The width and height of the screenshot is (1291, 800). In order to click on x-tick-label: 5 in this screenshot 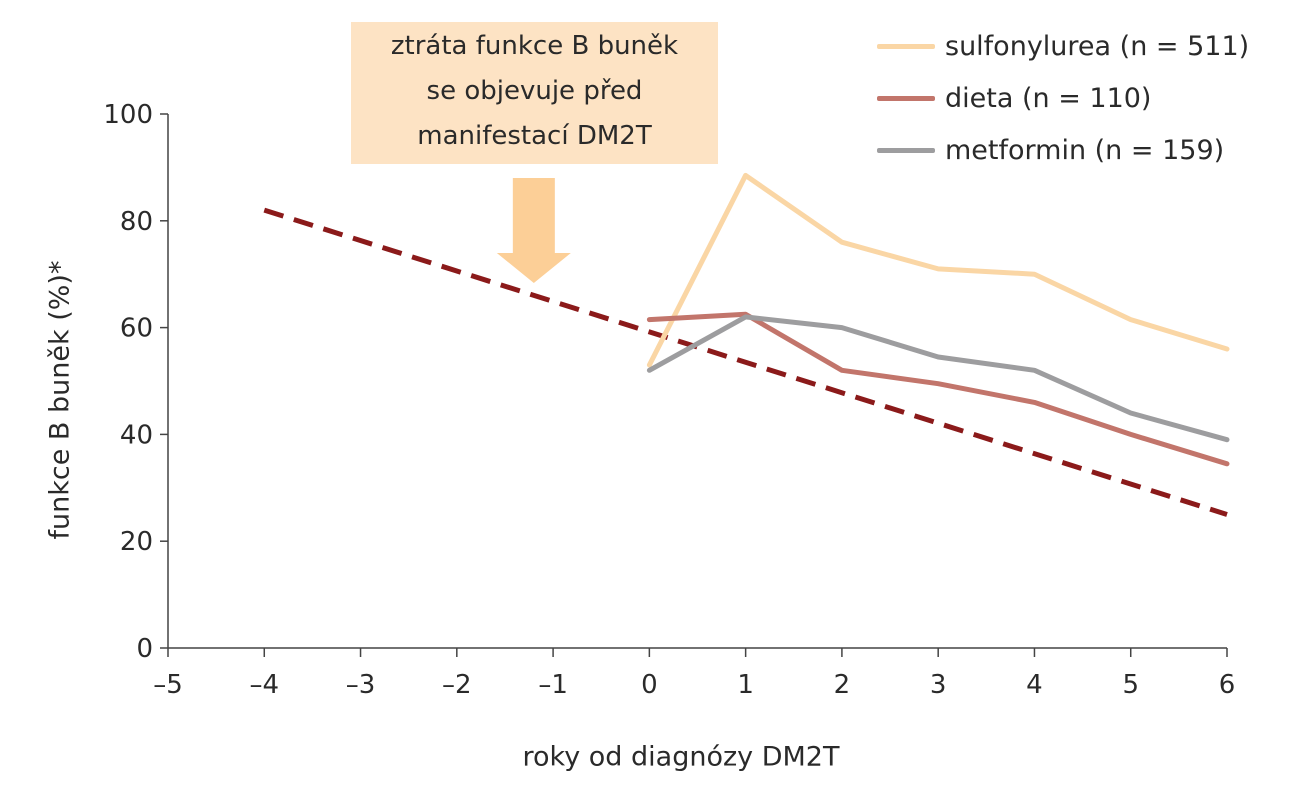, I will do `click(1130, 685)`.